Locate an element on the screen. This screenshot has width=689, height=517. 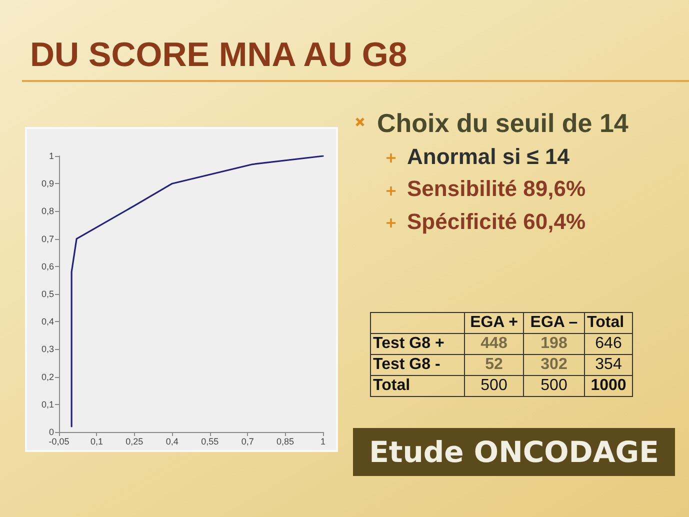
text: 1000 is located at coordinates (608, 386).